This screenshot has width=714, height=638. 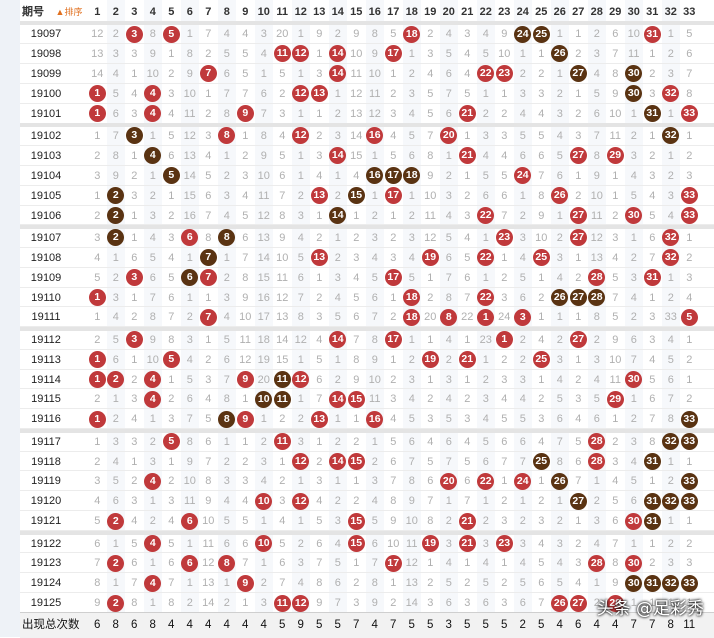 I want to click on number-column-header: 17, so click(x=393, y=12).